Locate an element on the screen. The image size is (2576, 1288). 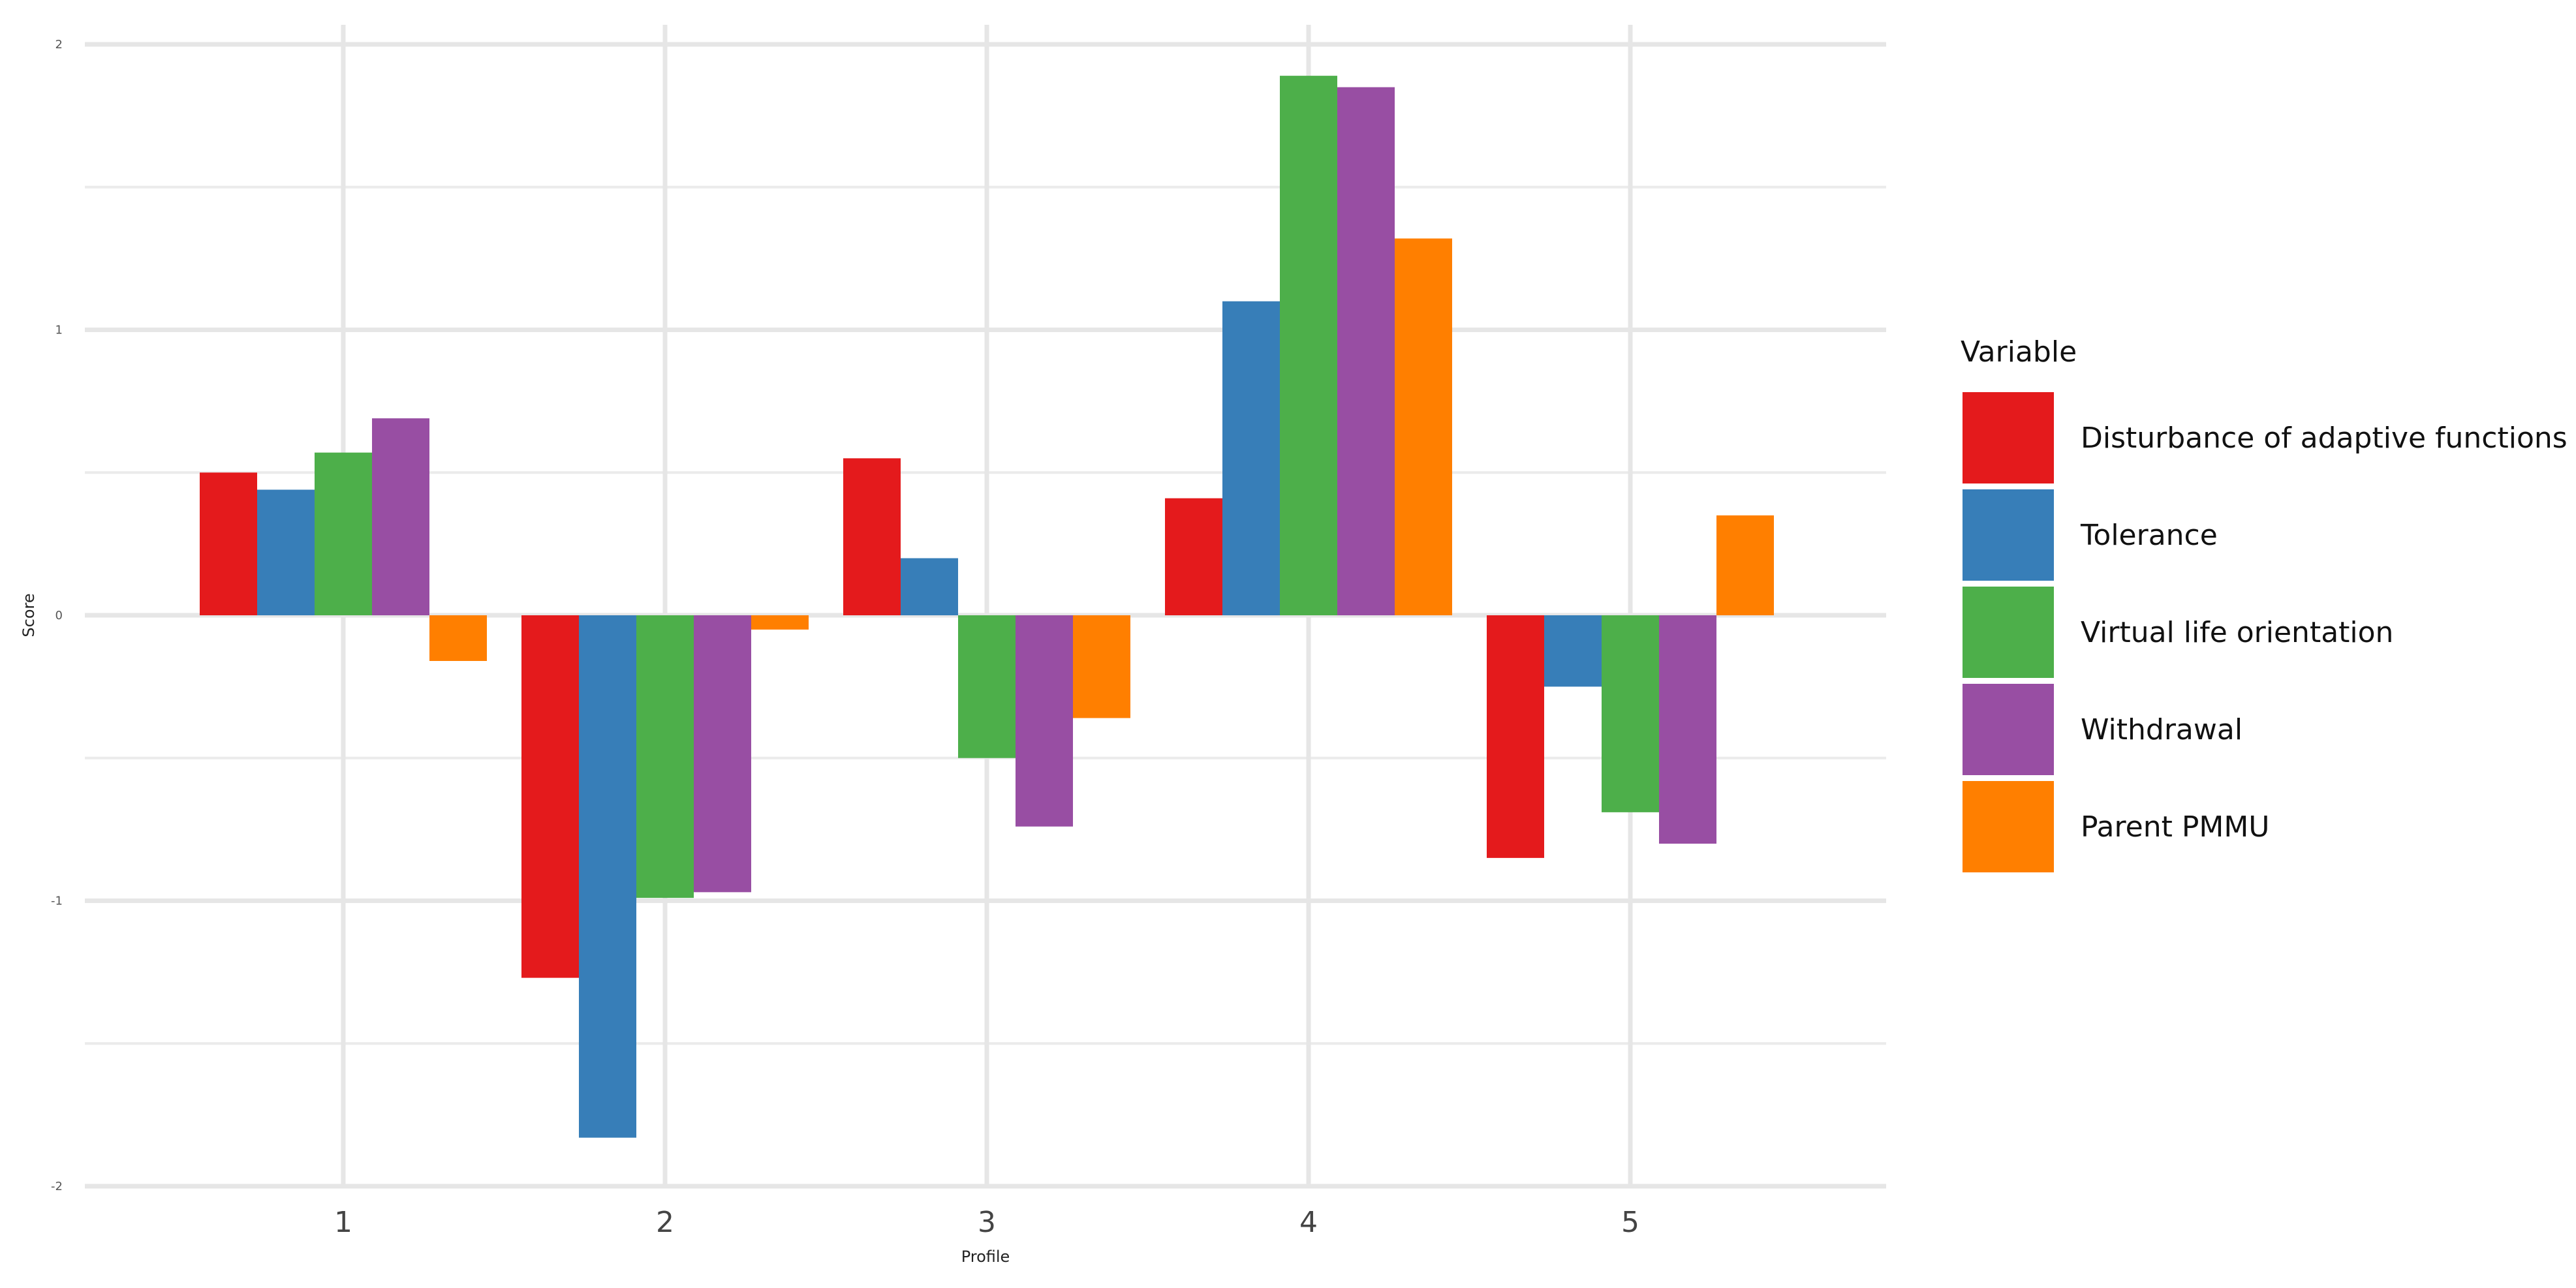
x-tick-label: 5 is located at coordinates (1630, 1222).